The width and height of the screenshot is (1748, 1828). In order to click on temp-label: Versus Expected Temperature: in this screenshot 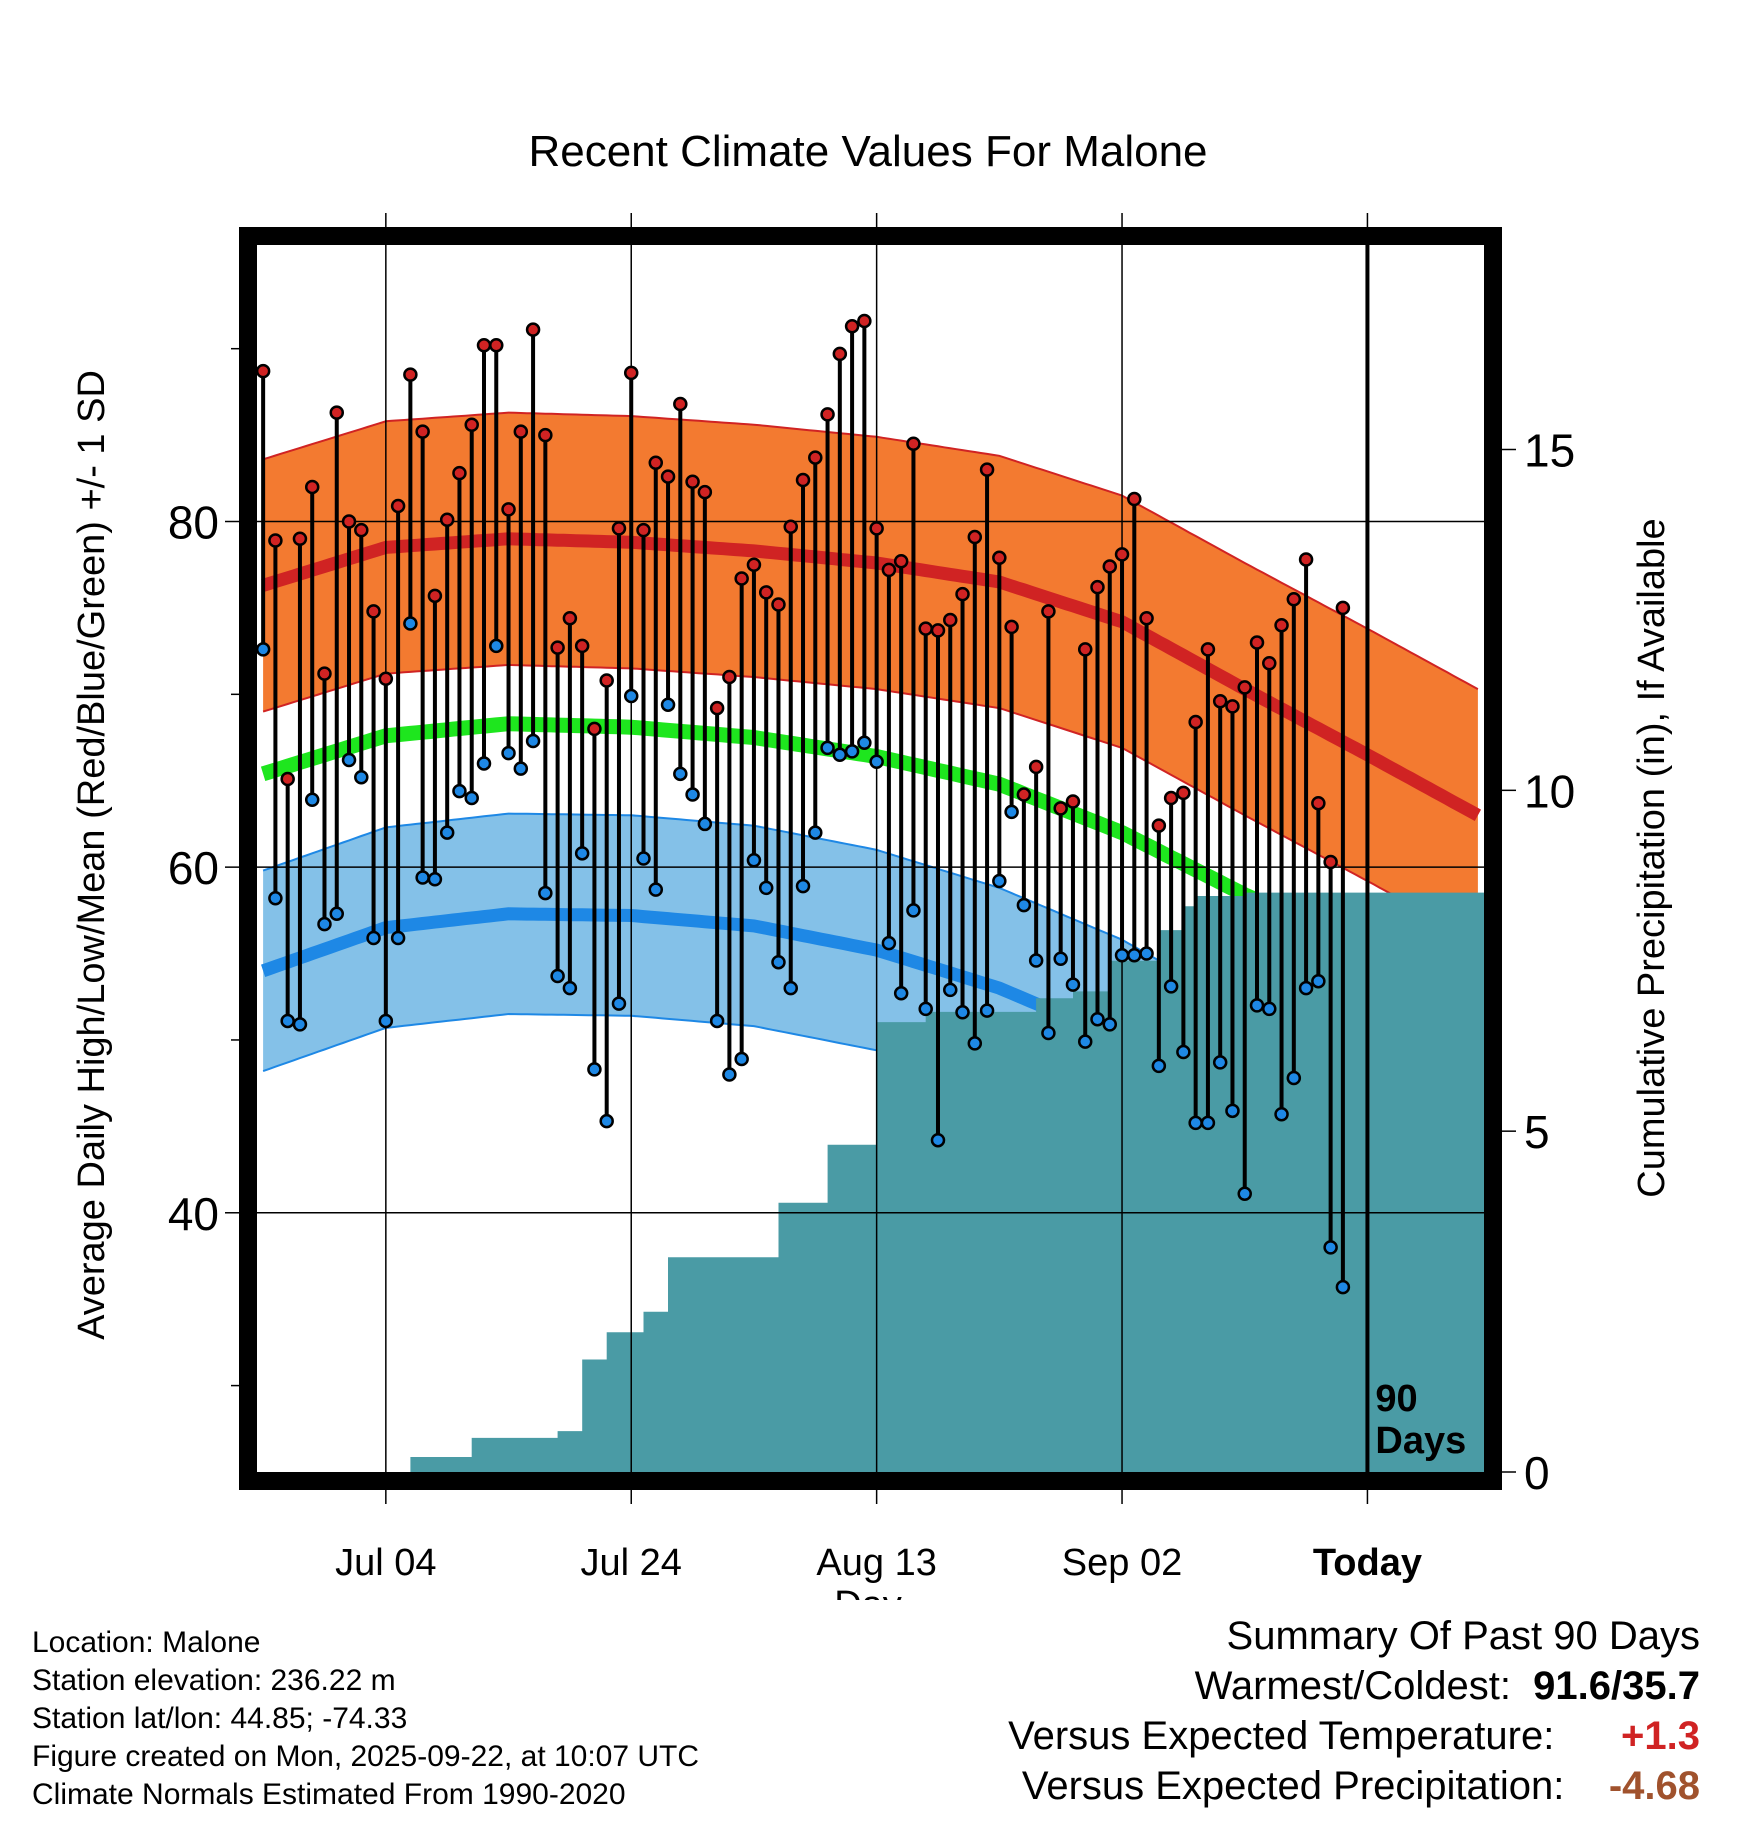, I will do `click(1281, 1736)`.